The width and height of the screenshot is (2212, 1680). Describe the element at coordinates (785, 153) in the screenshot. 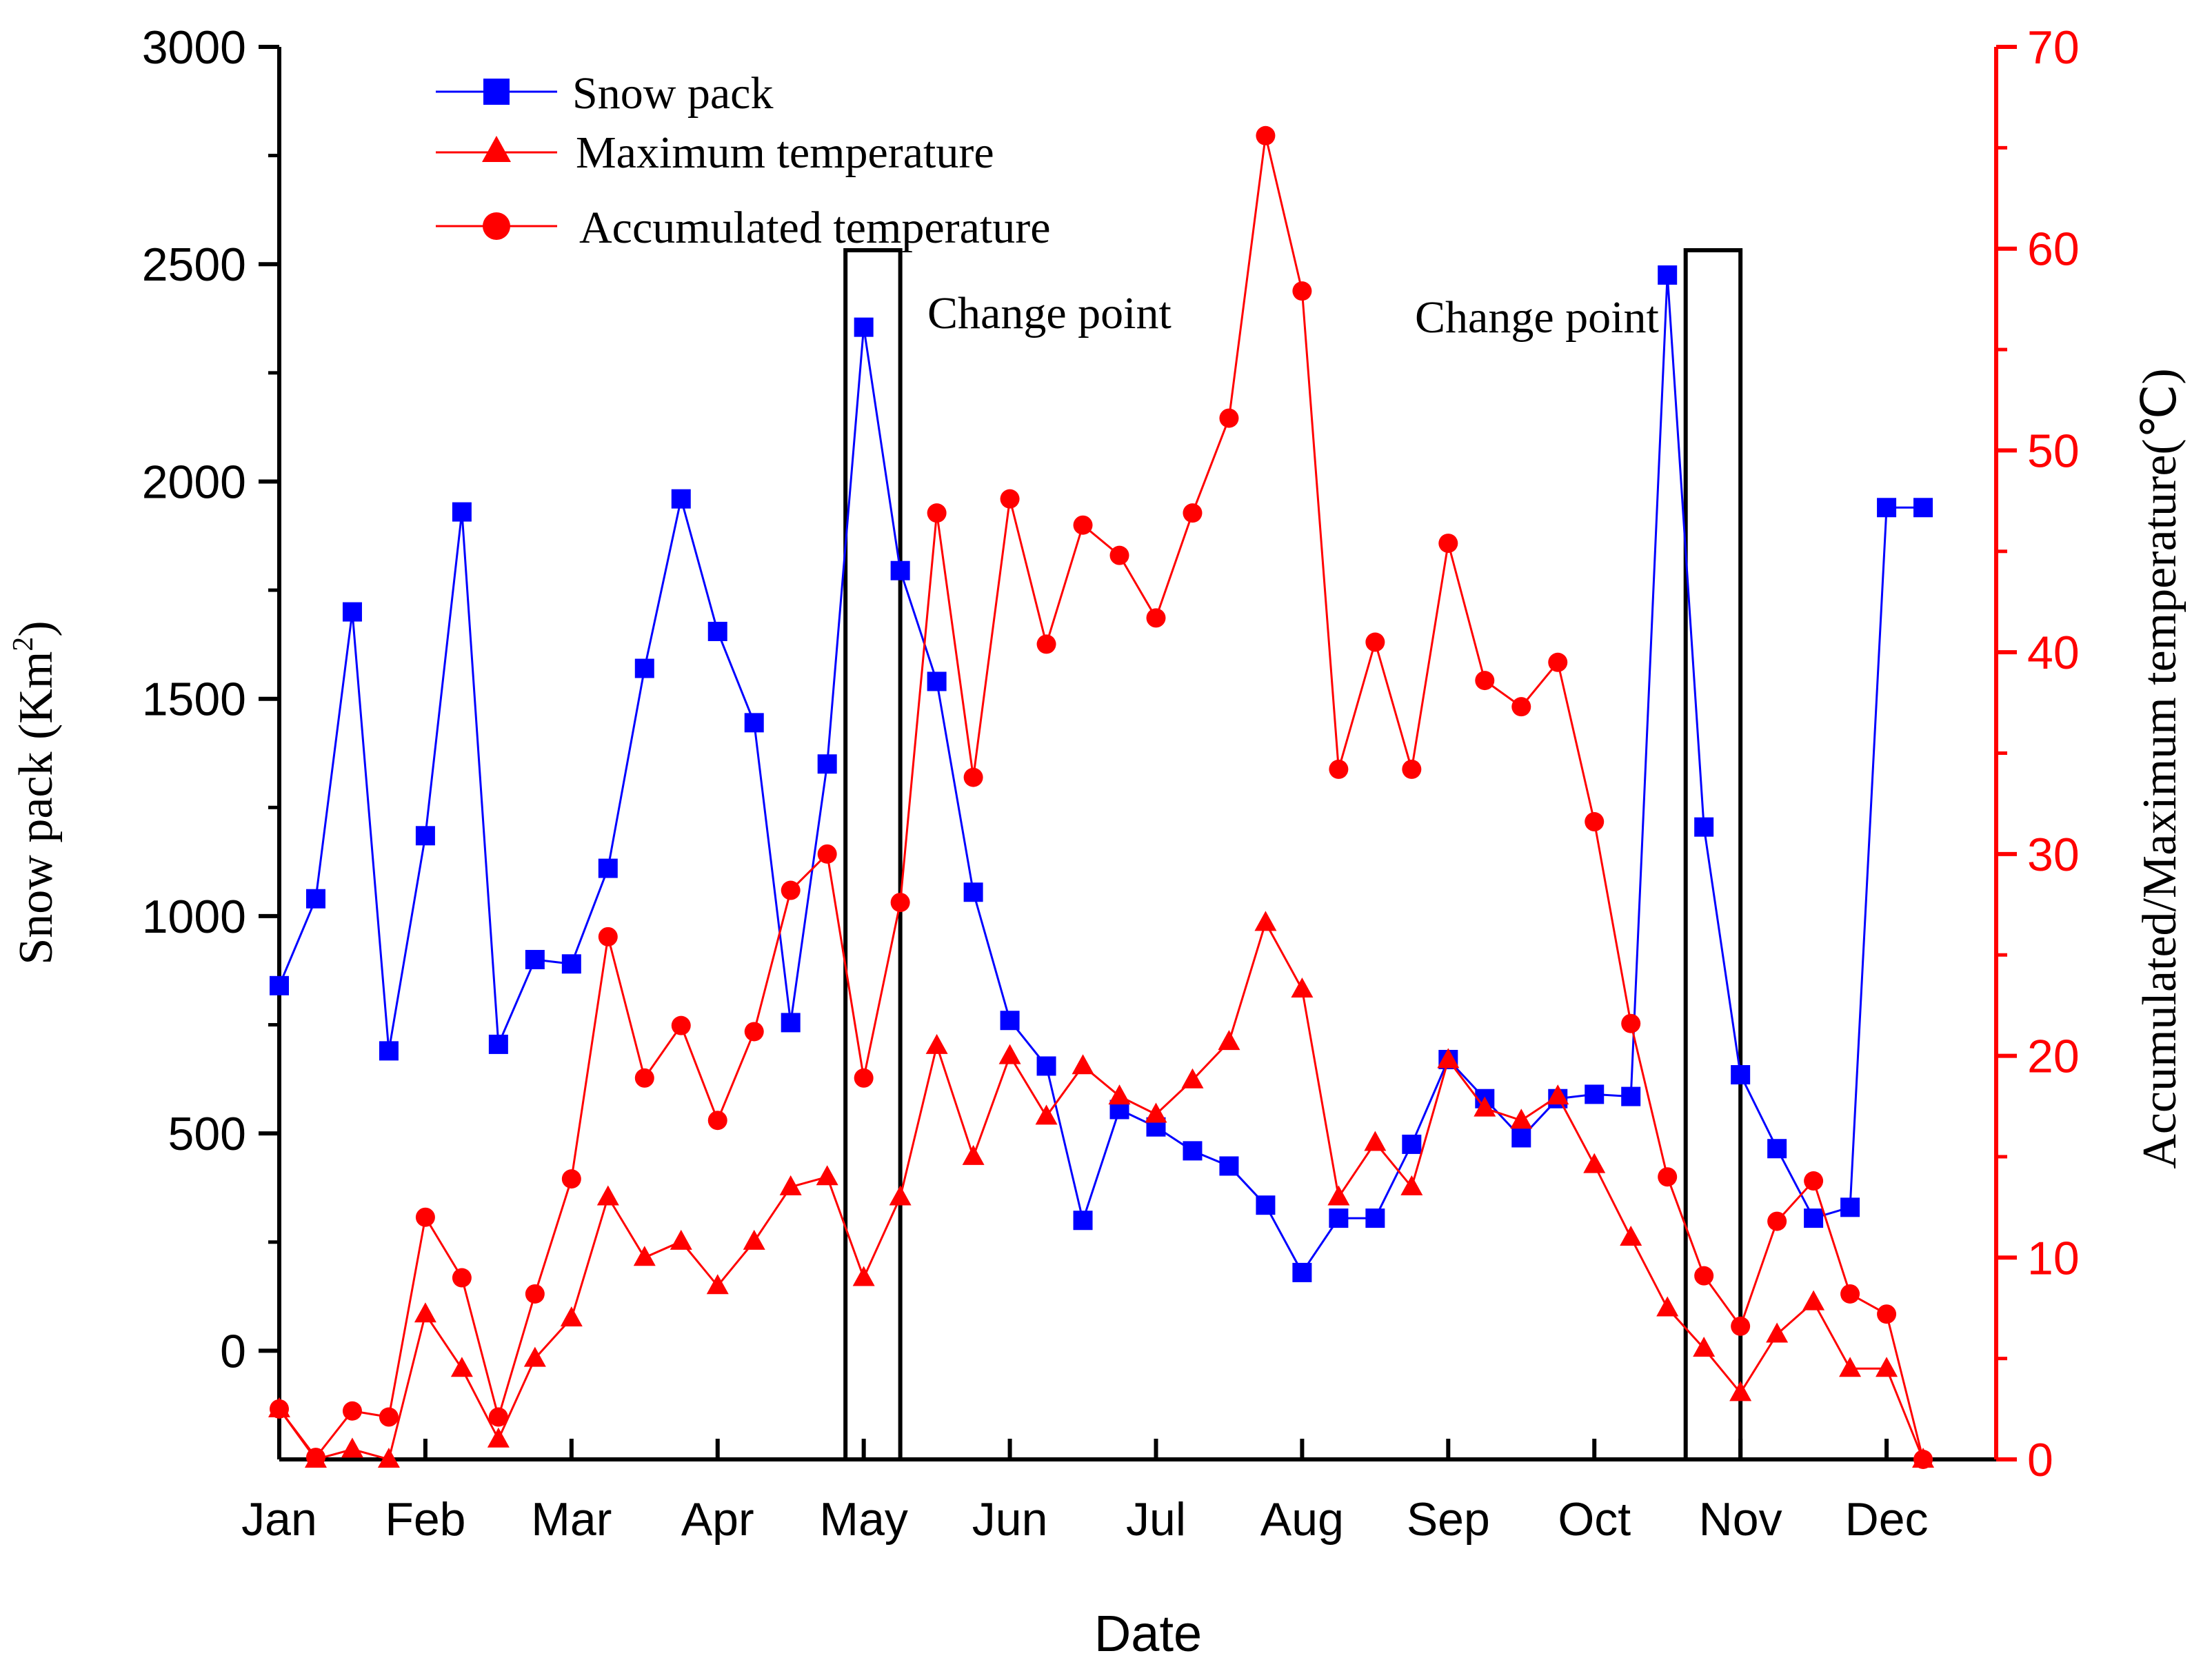

I see `legend-label-maximum-temperature: Maximum temperature` at that location.